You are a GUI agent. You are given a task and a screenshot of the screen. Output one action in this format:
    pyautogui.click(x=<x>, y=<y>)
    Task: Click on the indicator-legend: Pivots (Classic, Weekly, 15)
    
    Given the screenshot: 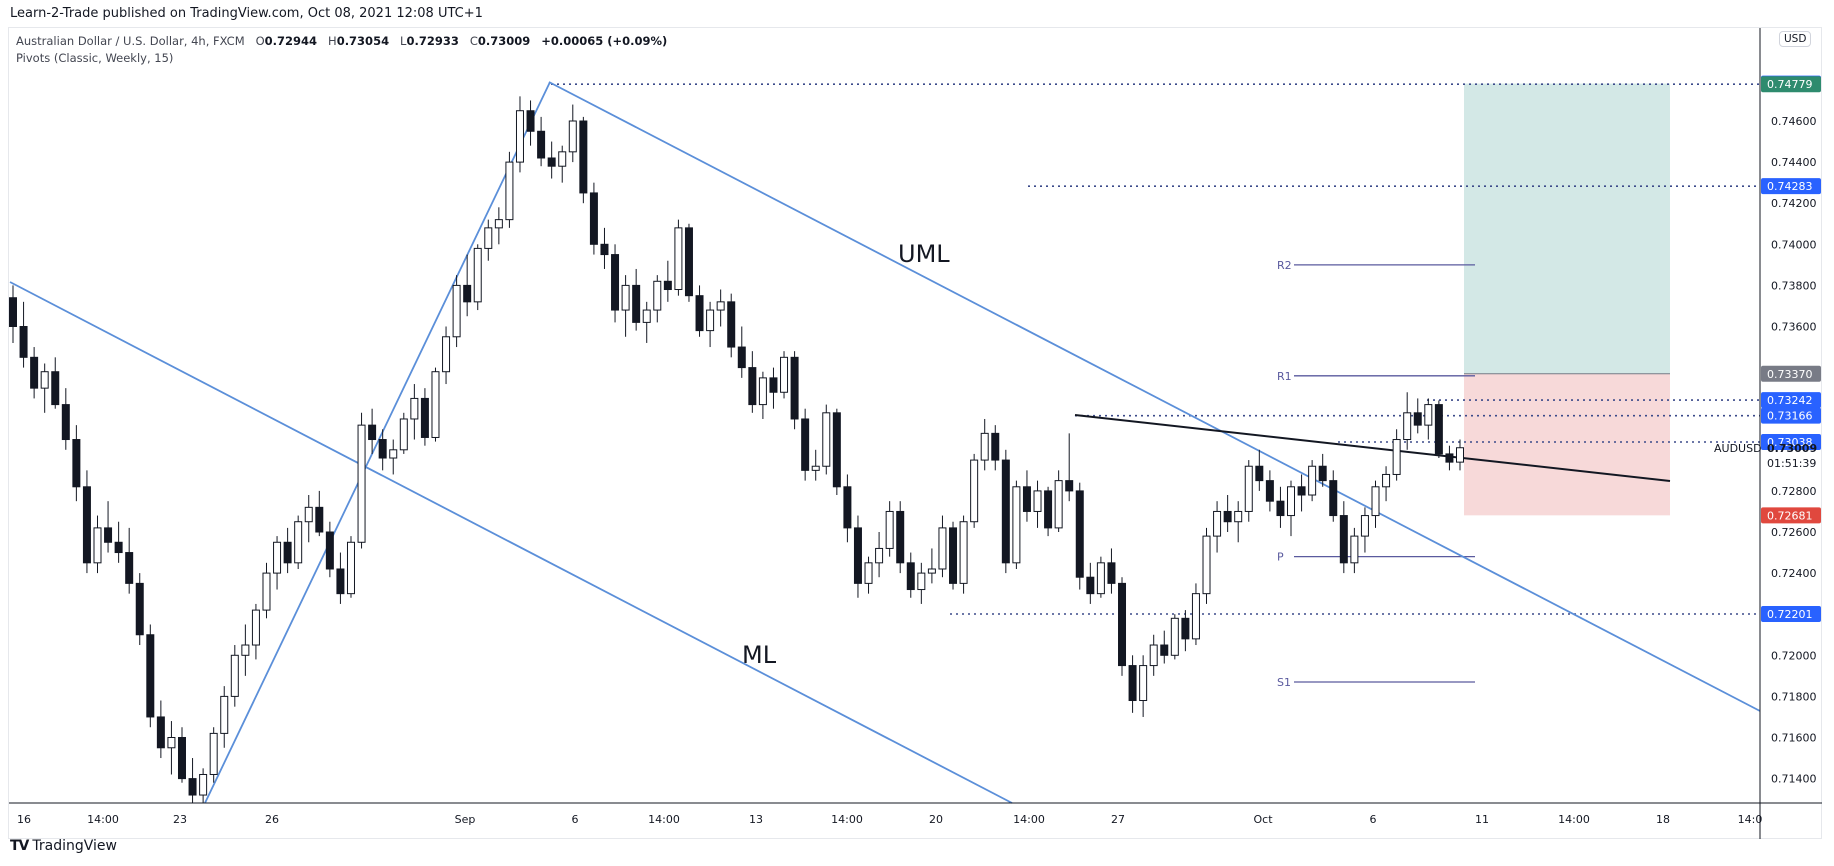 What is the action you would take?
    pyautogui.click(x=95, y=58)
    